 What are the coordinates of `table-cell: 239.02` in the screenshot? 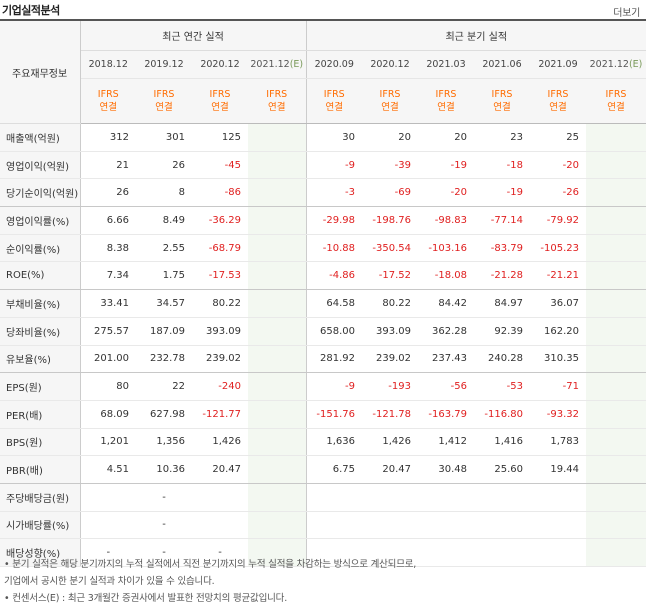 It's located at (390, 359).